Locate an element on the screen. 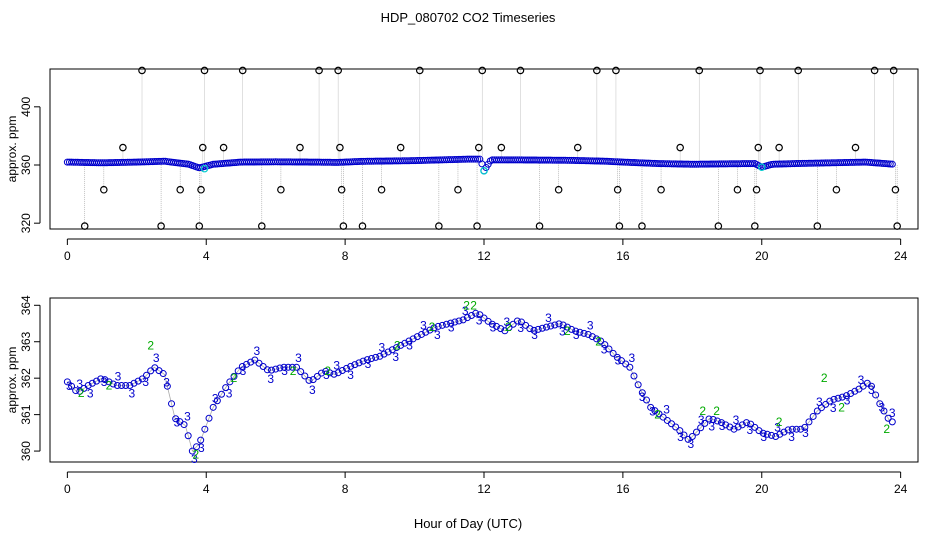 This screenshot has height=545, width=936. bottom-x-tick-label: 24 is located at coordinates (901, 489).